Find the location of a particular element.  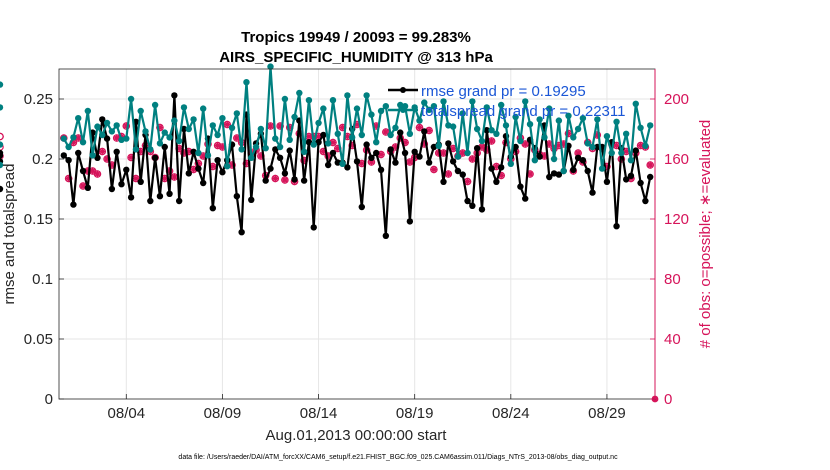

chart-title: Tropics 19949 / 20093 = 99.283% is located at coordinates (356, 37).